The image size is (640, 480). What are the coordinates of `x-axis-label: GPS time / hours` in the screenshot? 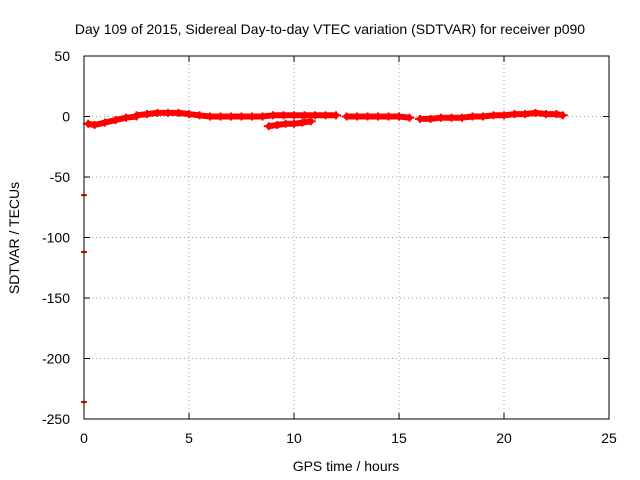 It's located at (346, 466).